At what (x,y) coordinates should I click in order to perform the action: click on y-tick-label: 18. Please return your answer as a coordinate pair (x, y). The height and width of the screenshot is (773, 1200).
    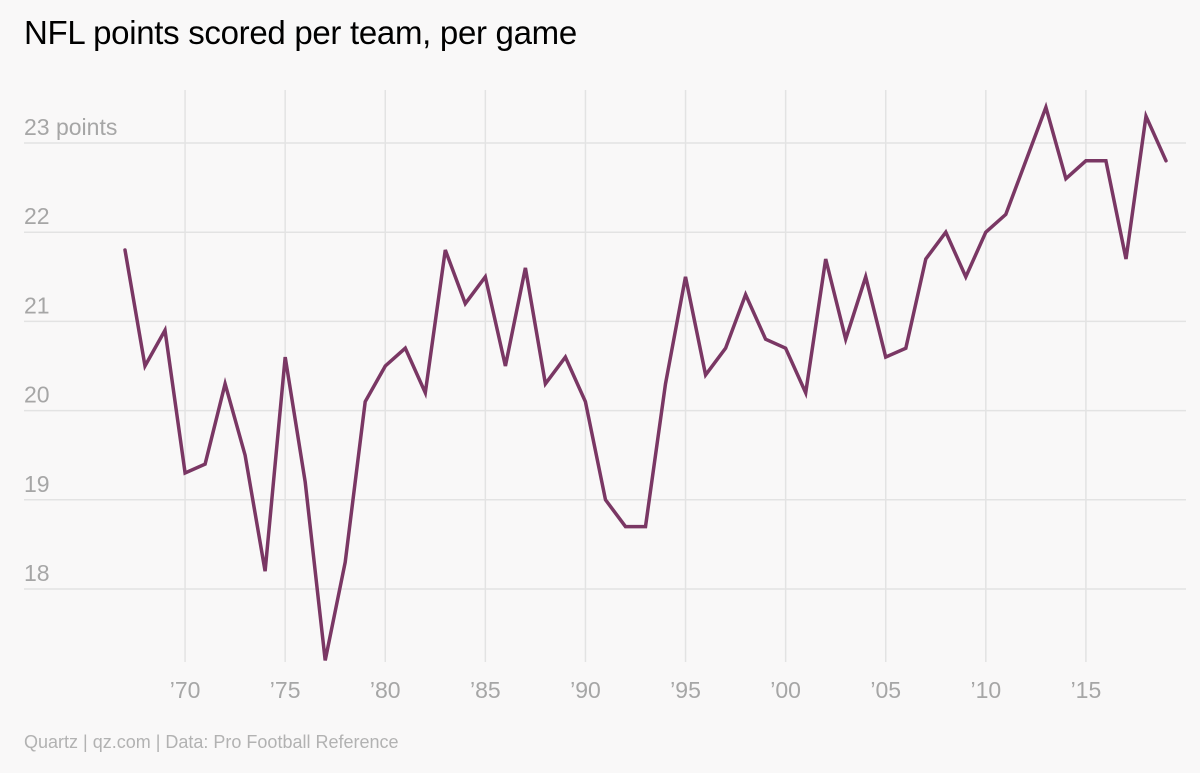
    Looking at the image, I should click on (37, 573).